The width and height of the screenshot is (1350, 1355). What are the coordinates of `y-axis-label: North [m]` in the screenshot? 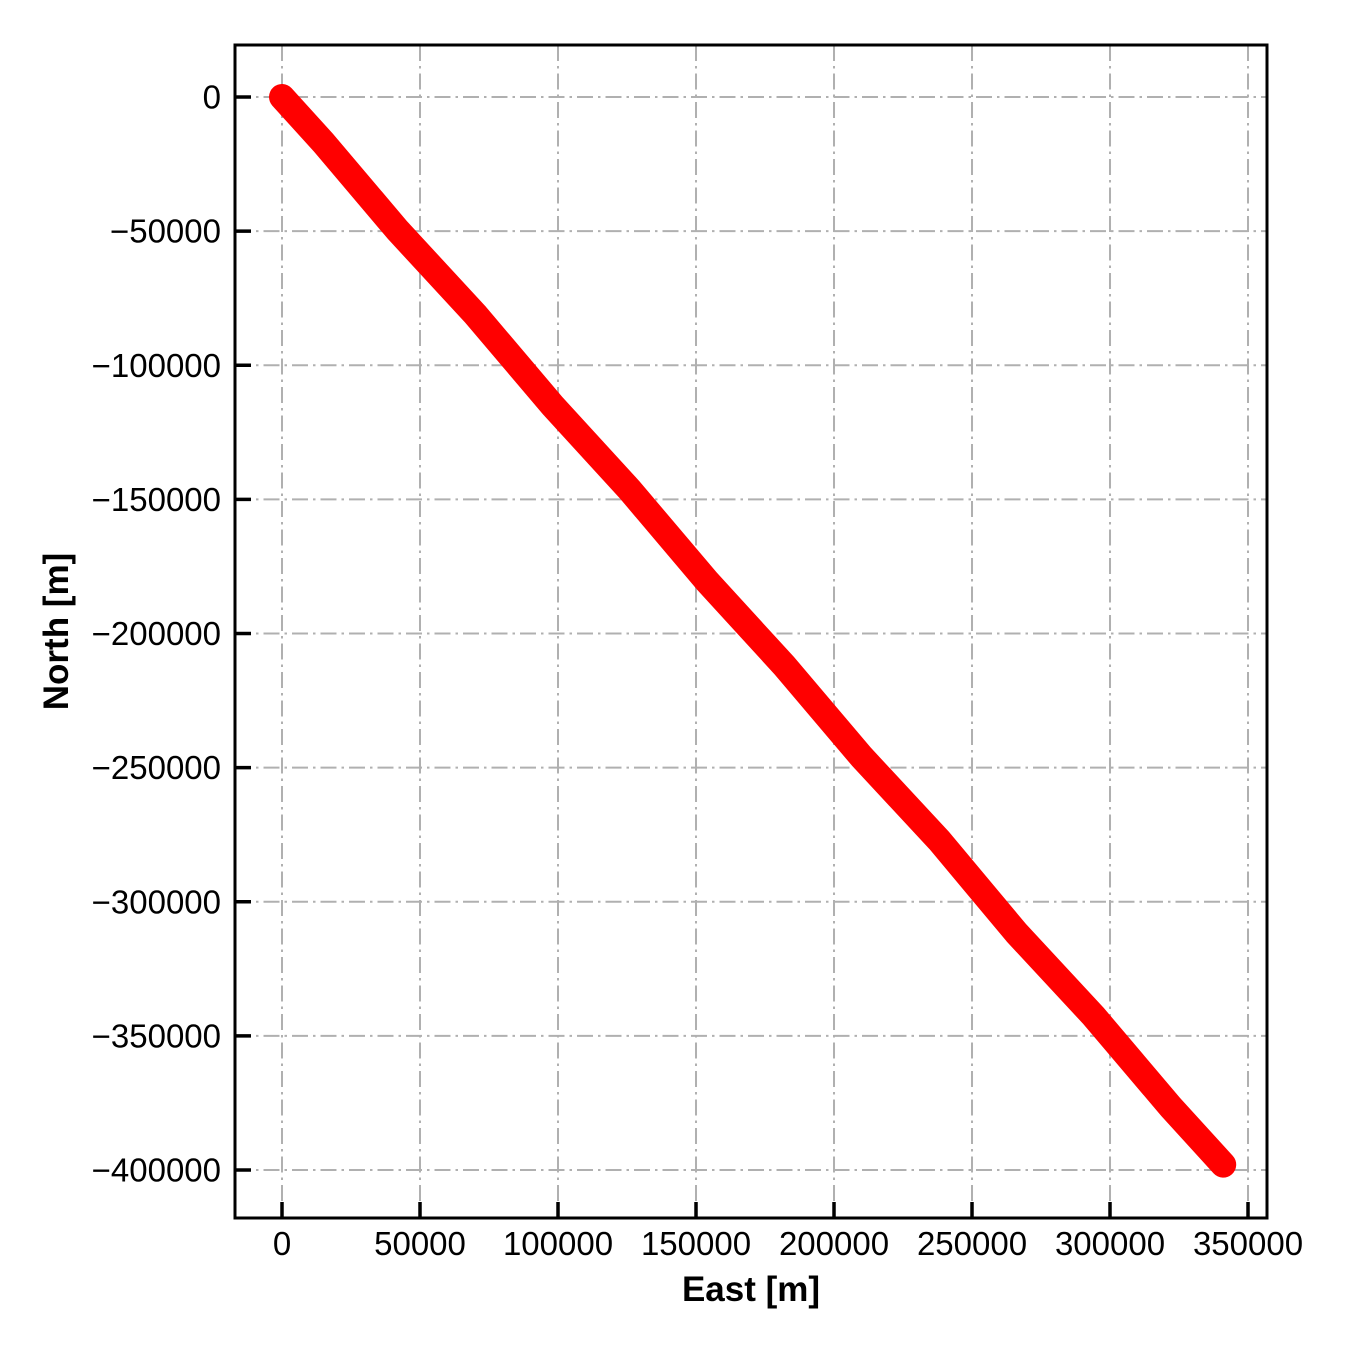 It's located at (56, 631).